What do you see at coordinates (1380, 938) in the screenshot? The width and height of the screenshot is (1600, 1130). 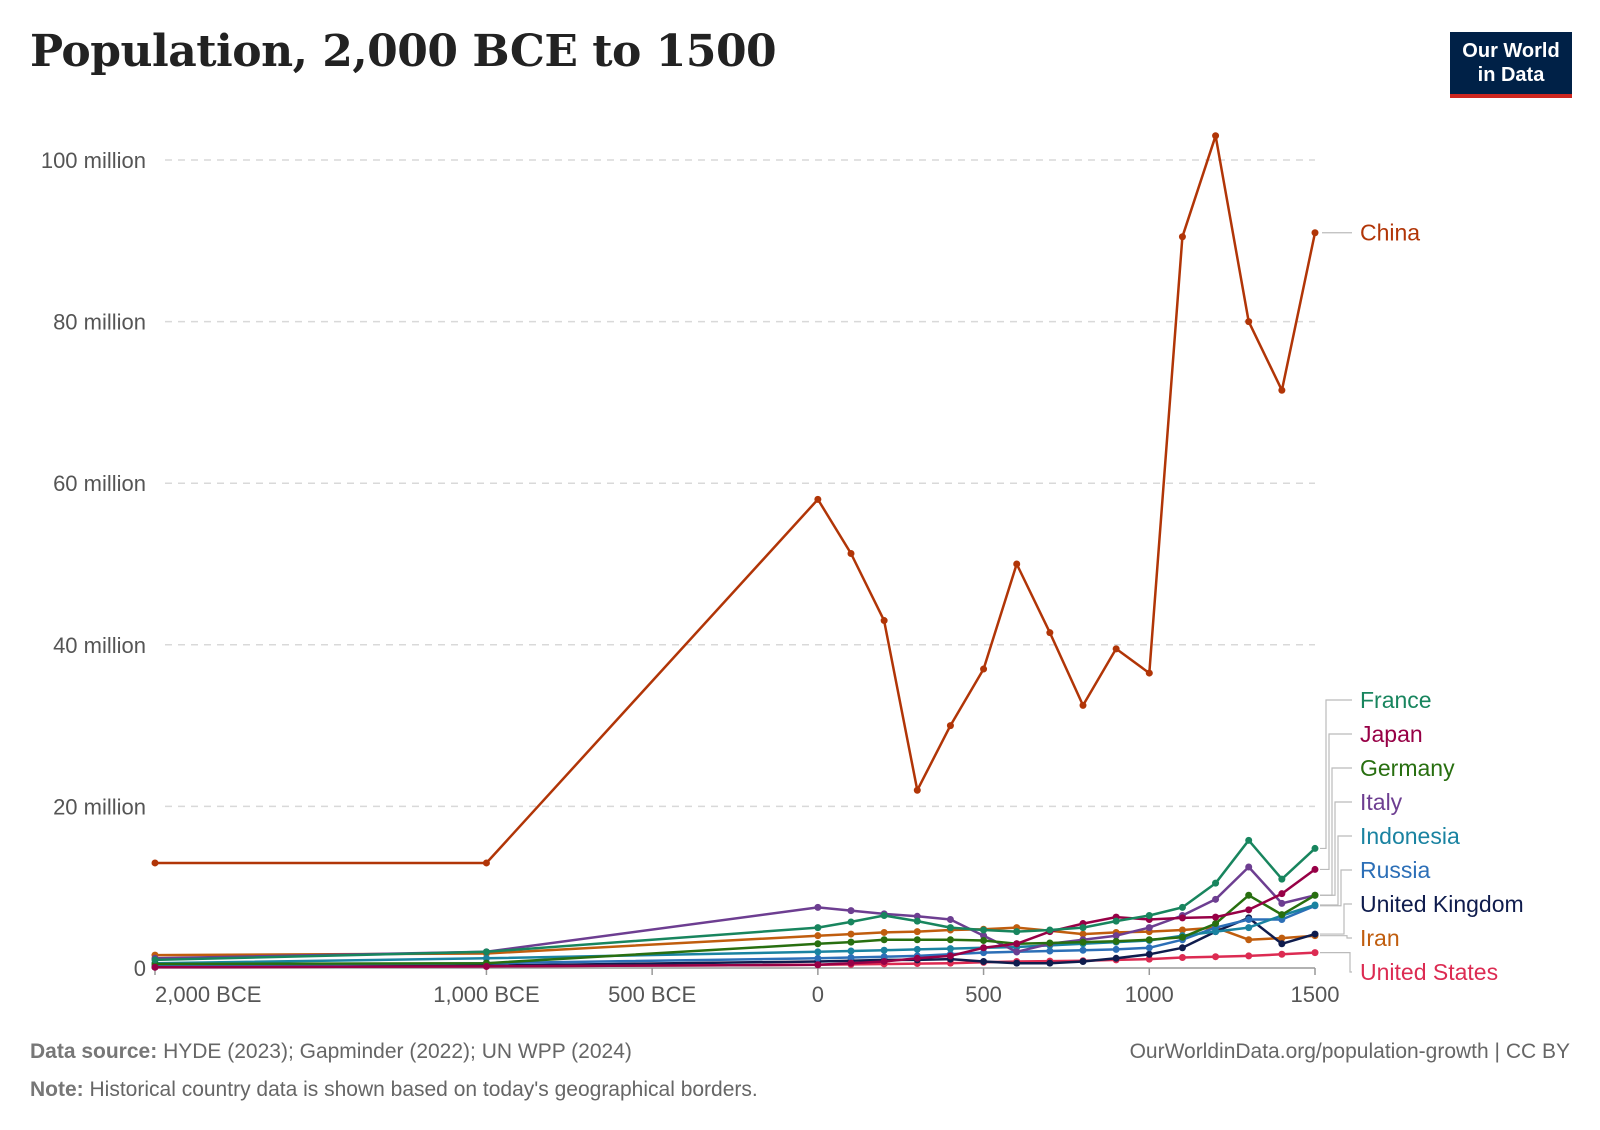 I see `legend-label-iran: Iran` at bounding box center [1380, 938].